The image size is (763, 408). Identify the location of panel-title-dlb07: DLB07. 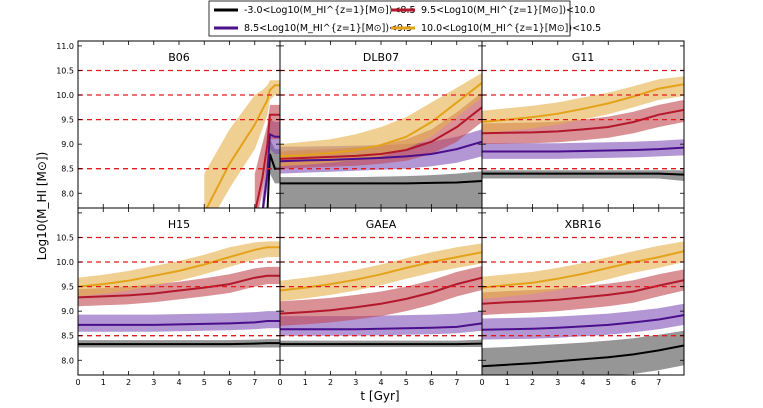
(381, 57).